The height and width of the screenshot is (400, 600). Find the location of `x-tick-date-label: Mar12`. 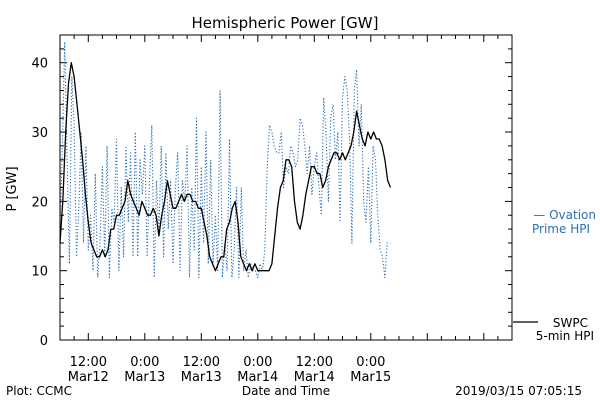

x-tick-date-label: Mar12 is located at coordinates (88, 377).